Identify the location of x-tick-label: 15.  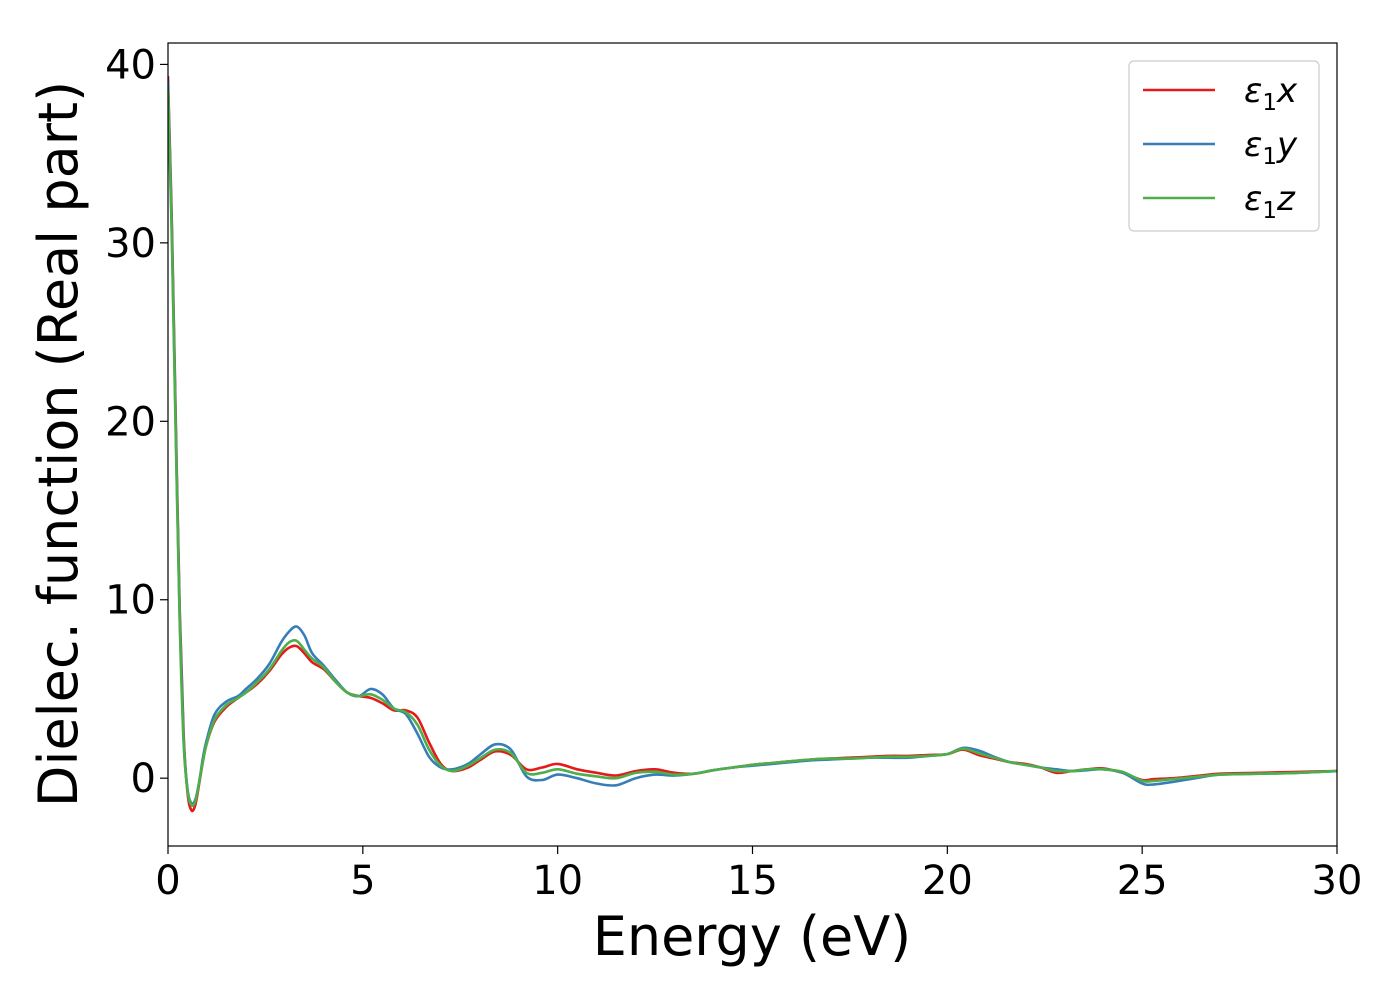
(752, 881).